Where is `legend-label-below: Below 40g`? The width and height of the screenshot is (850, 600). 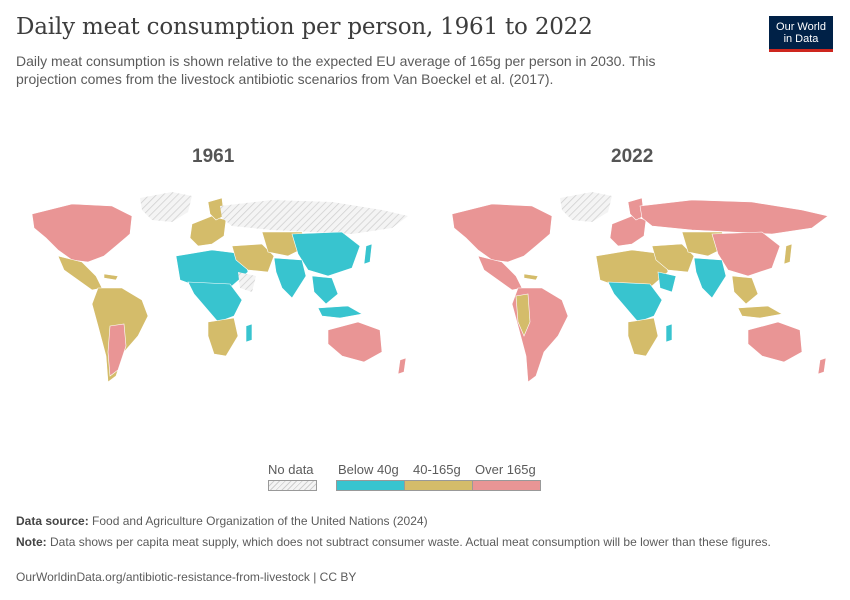
legend-label-below: Below 40g is located at coordinates (368, 469).